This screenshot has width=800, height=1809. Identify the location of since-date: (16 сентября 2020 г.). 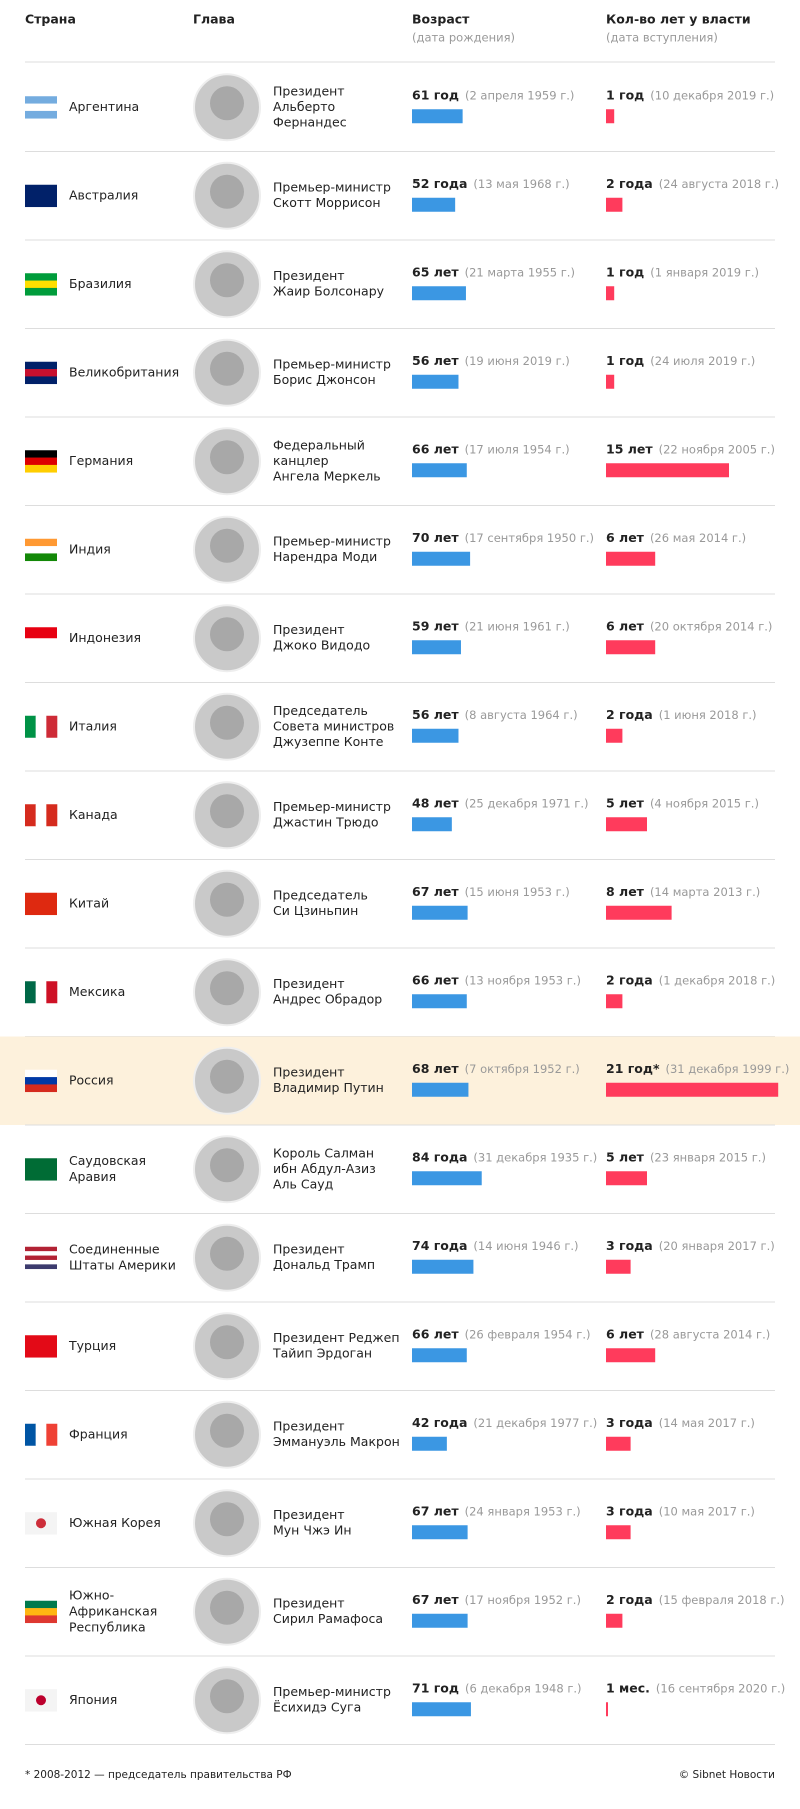
(720, 1688).